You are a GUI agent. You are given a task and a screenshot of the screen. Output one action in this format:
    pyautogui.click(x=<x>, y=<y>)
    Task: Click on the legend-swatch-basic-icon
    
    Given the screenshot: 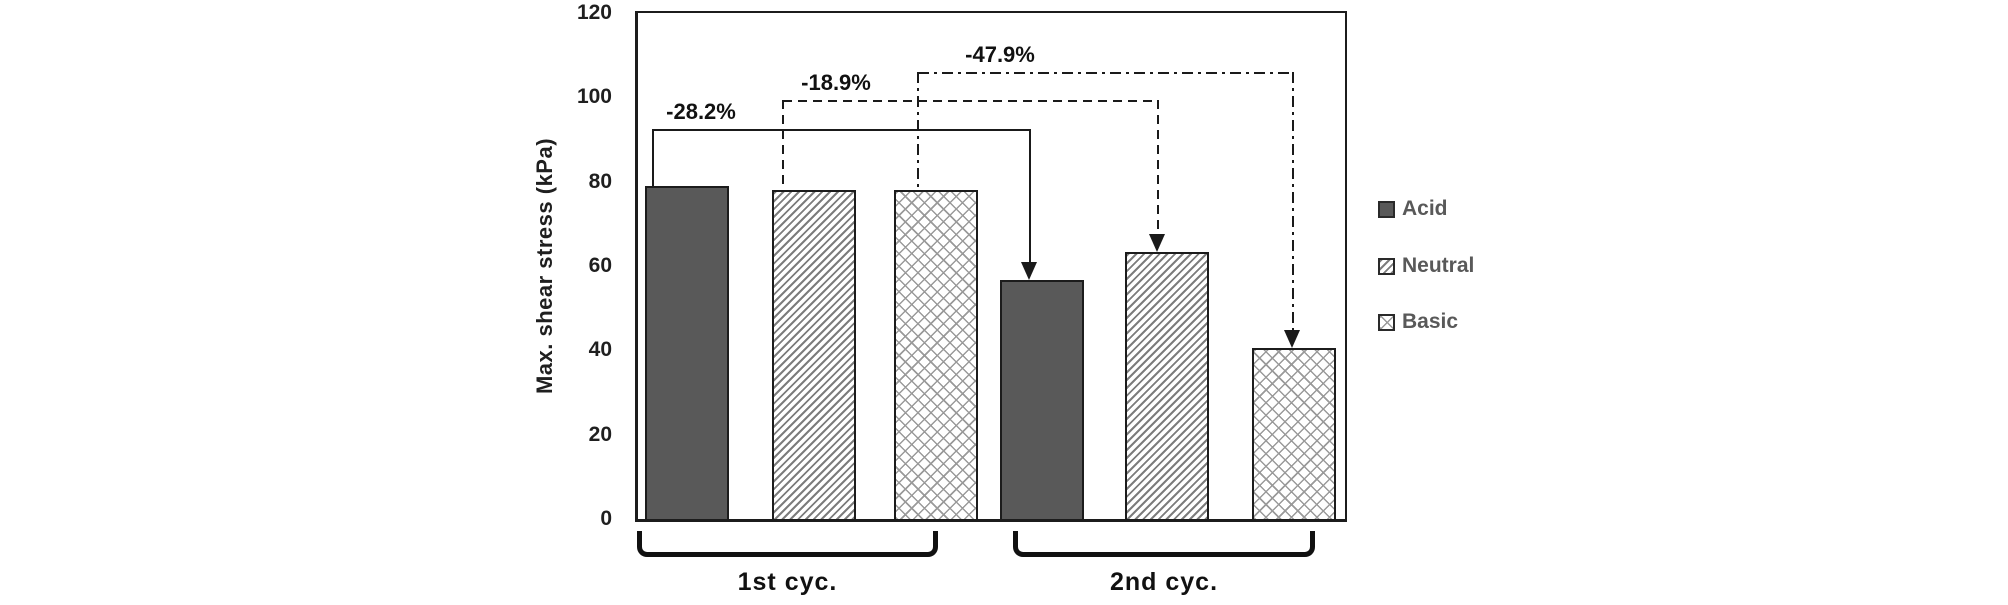 What is the action you would take?
    pyautogui.click(x=1386, y=322)
    